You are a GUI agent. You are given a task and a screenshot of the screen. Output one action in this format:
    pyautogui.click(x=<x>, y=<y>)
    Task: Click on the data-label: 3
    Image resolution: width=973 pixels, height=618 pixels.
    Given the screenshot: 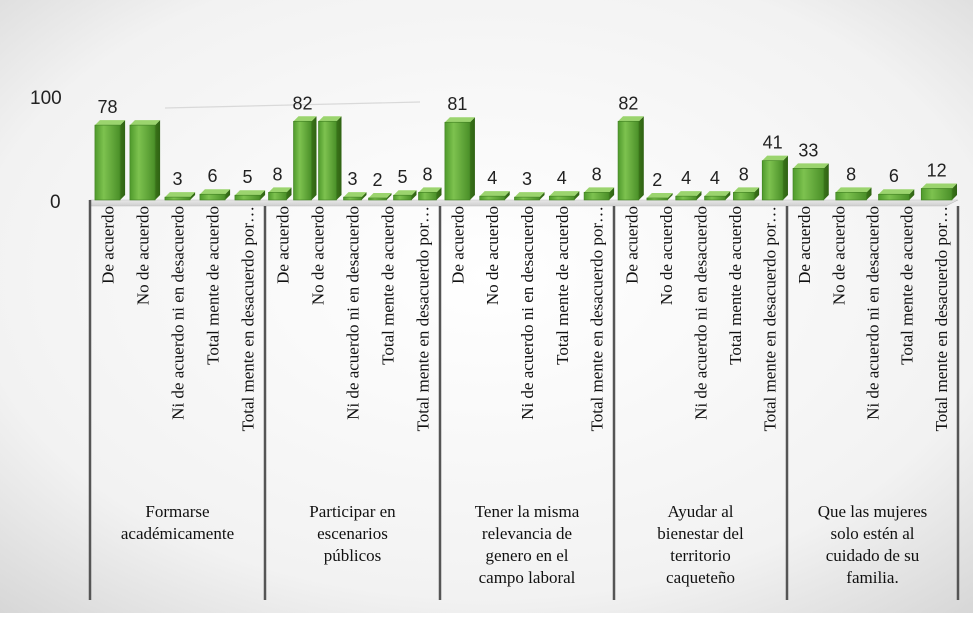 What is the action you would take?
    pyautogui.click(x=352, y=179)
    